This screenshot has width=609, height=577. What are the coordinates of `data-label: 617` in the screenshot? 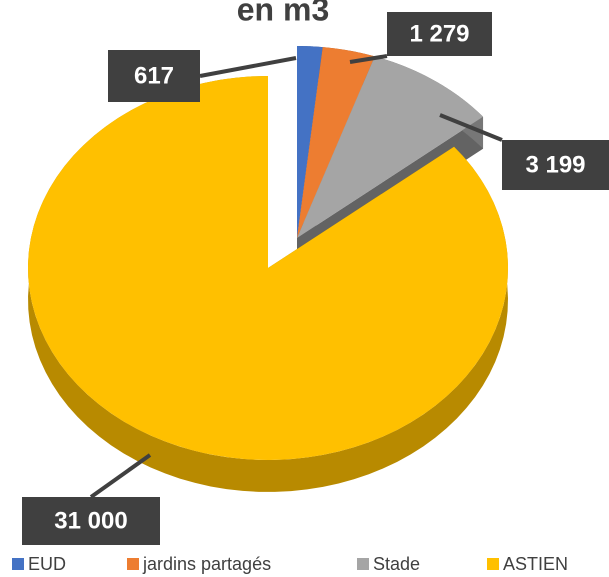 It's located at (154, 75).